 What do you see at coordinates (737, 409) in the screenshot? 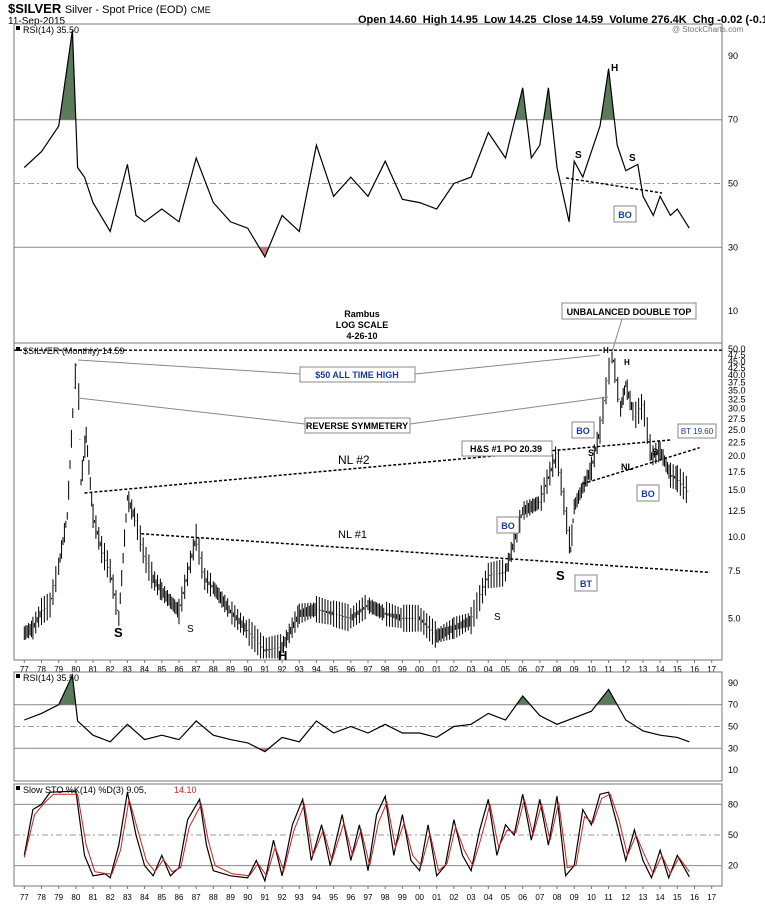
I see `price-tick-label: 30.0` at bounding box center [737, 409].